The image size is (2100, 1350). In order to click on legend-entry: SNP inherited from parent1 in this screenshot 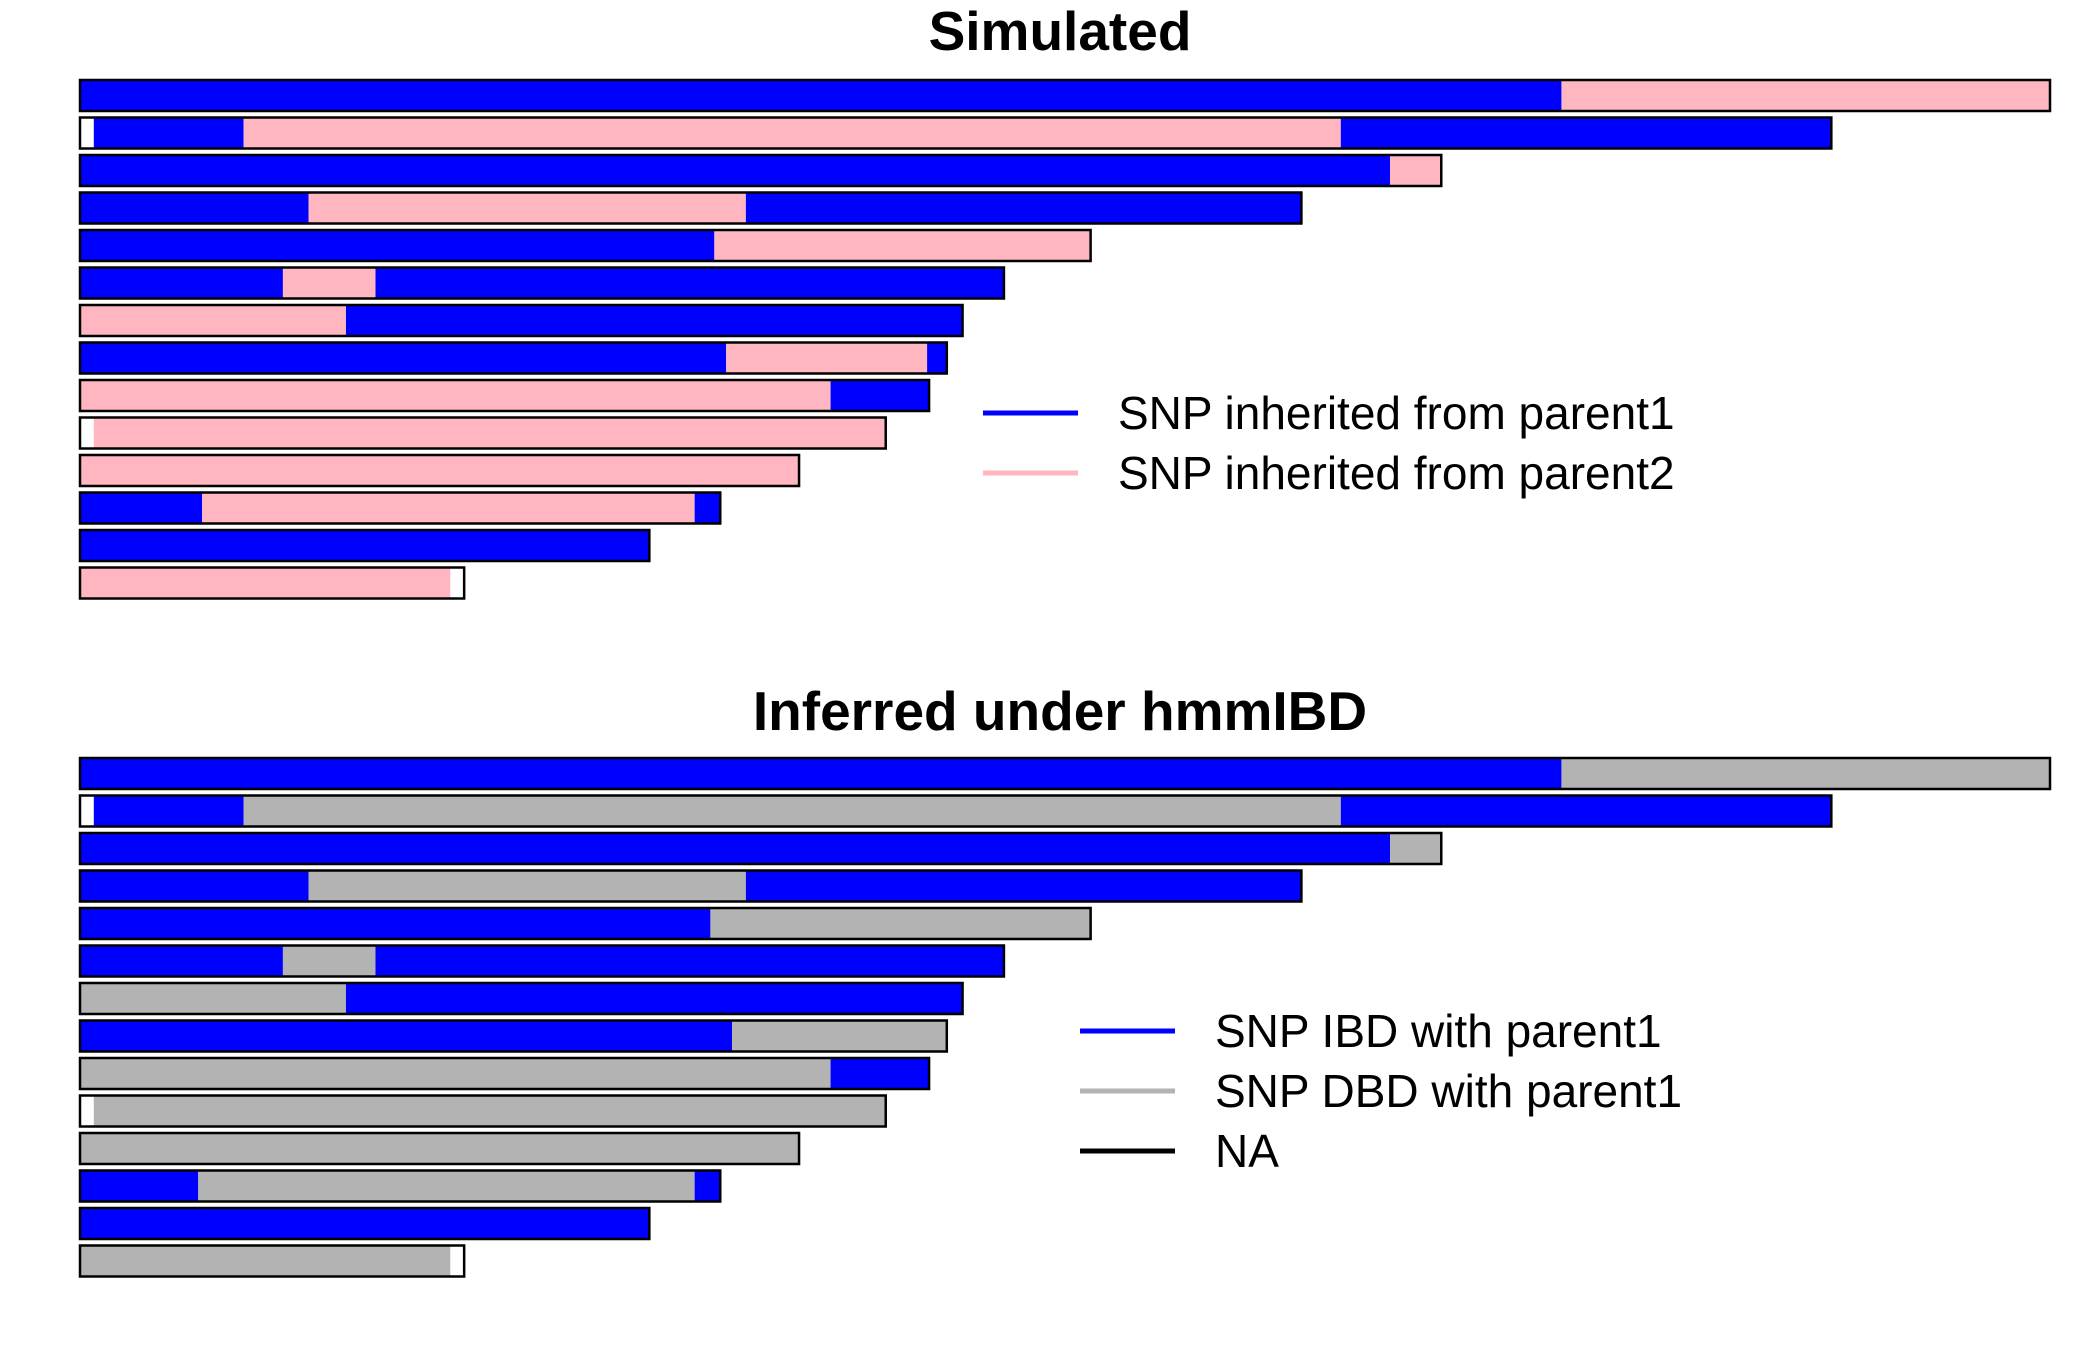, I will do `click(1329, 413)`.